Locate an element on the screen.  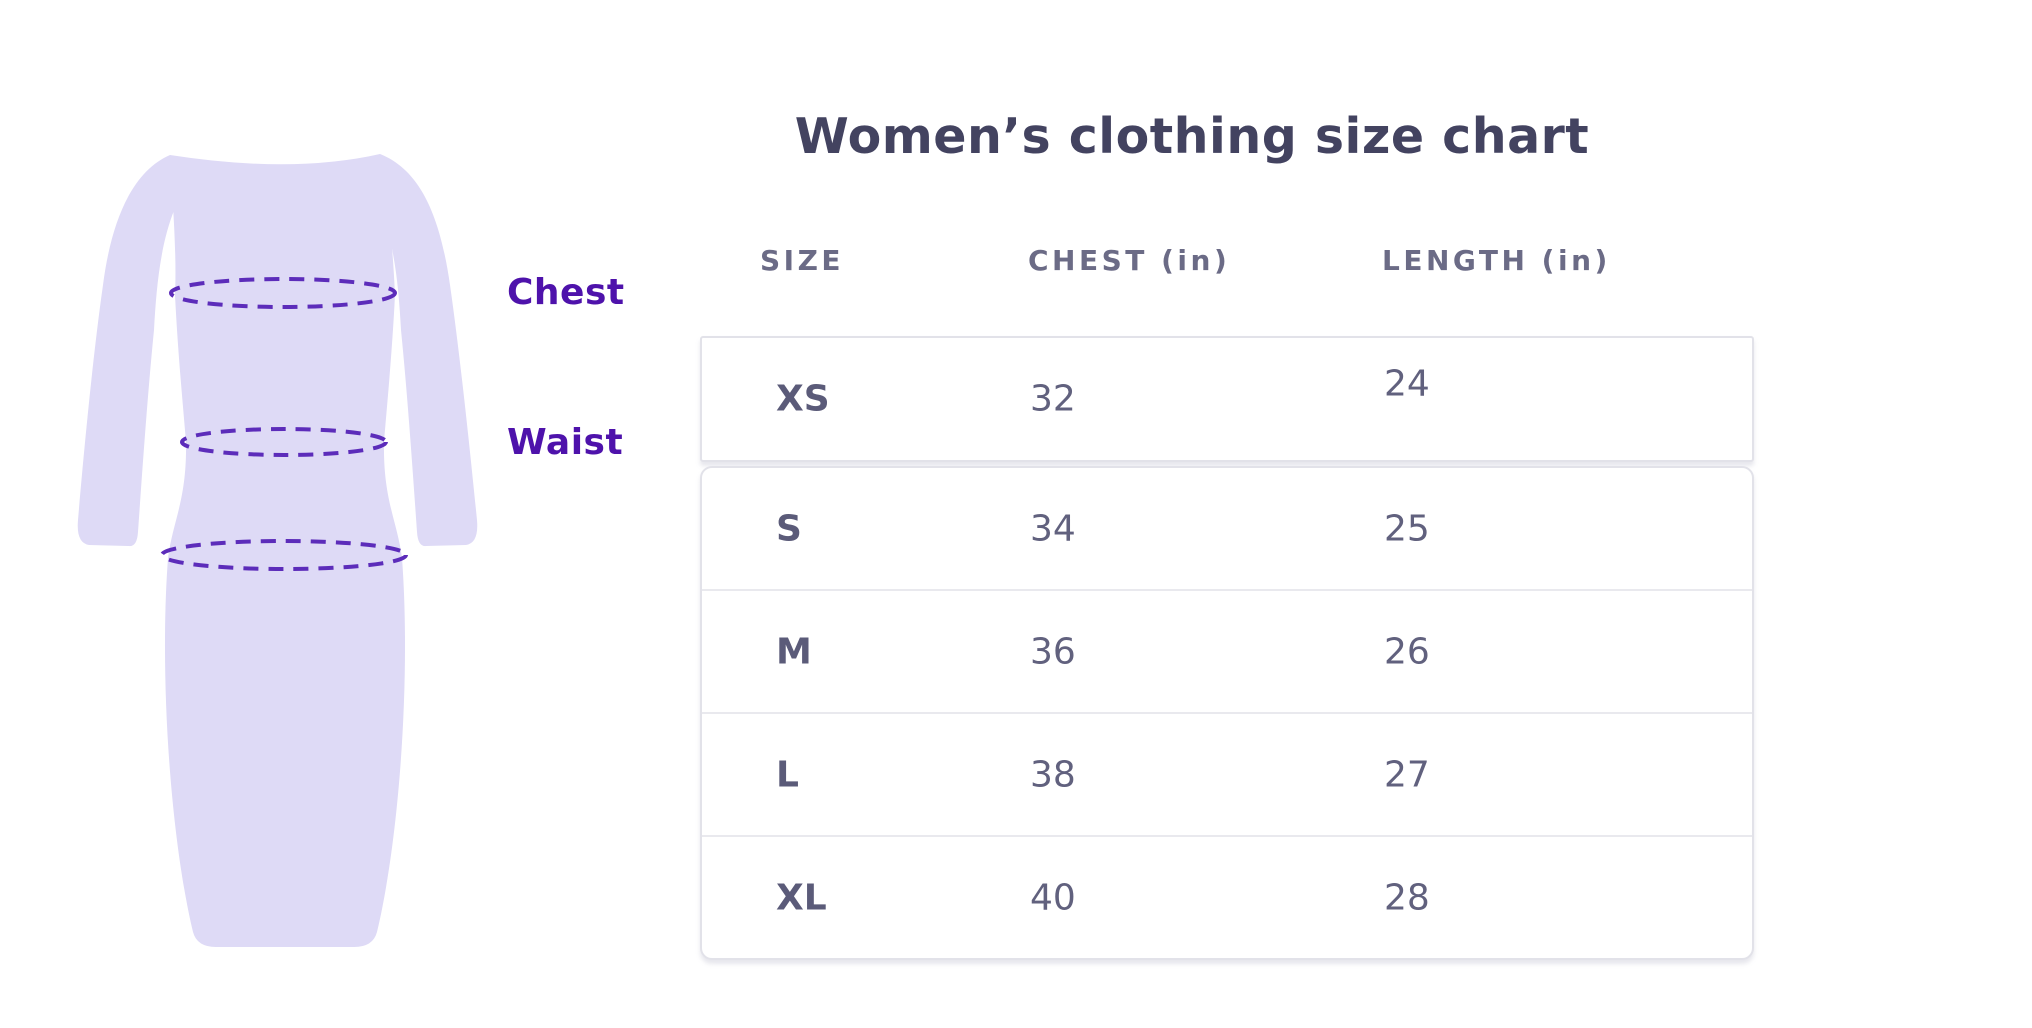
waist-label: Waist is located at coordinates (565, 442).